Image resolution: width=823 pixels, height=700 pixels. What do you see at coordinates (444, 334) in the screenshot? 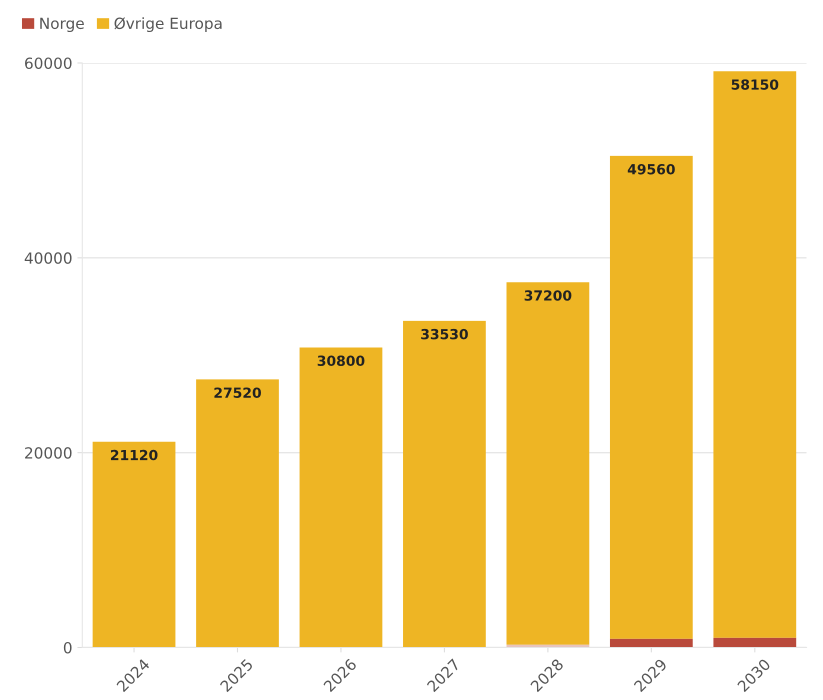
I see `data-label: 33530` at bounding box center [444, 334].